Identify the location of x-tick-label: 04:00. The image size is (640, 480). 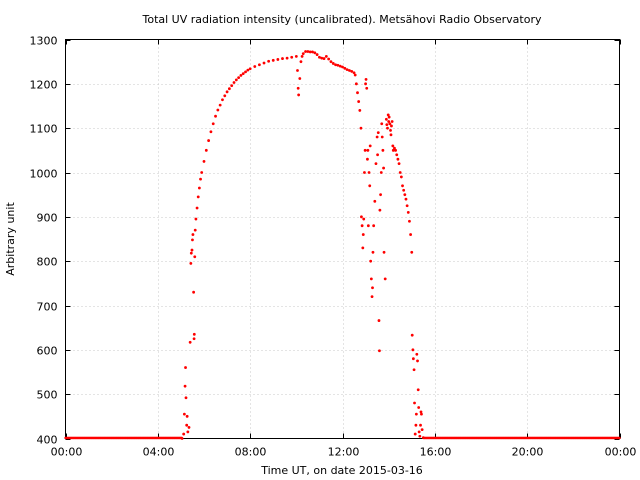
(159, 452).